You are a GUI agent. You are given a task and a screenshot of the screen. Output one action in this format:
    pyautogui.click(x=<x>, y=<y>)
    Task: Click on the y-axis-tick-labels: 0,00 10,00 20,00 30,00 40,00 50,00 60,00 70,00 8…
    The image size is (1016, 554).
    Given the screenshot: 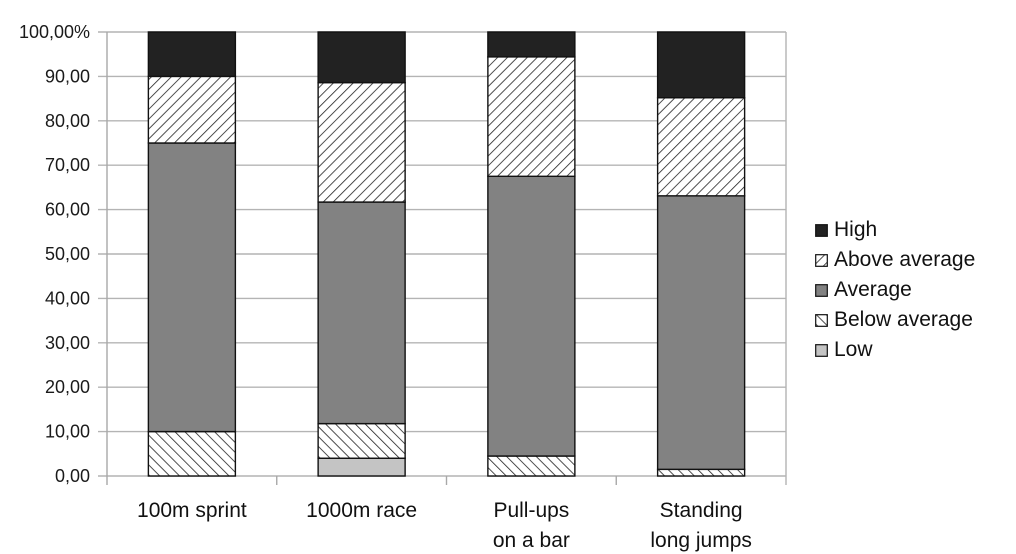 What is the action you would take?
    pyautogui.click(x=54, y=254)
    